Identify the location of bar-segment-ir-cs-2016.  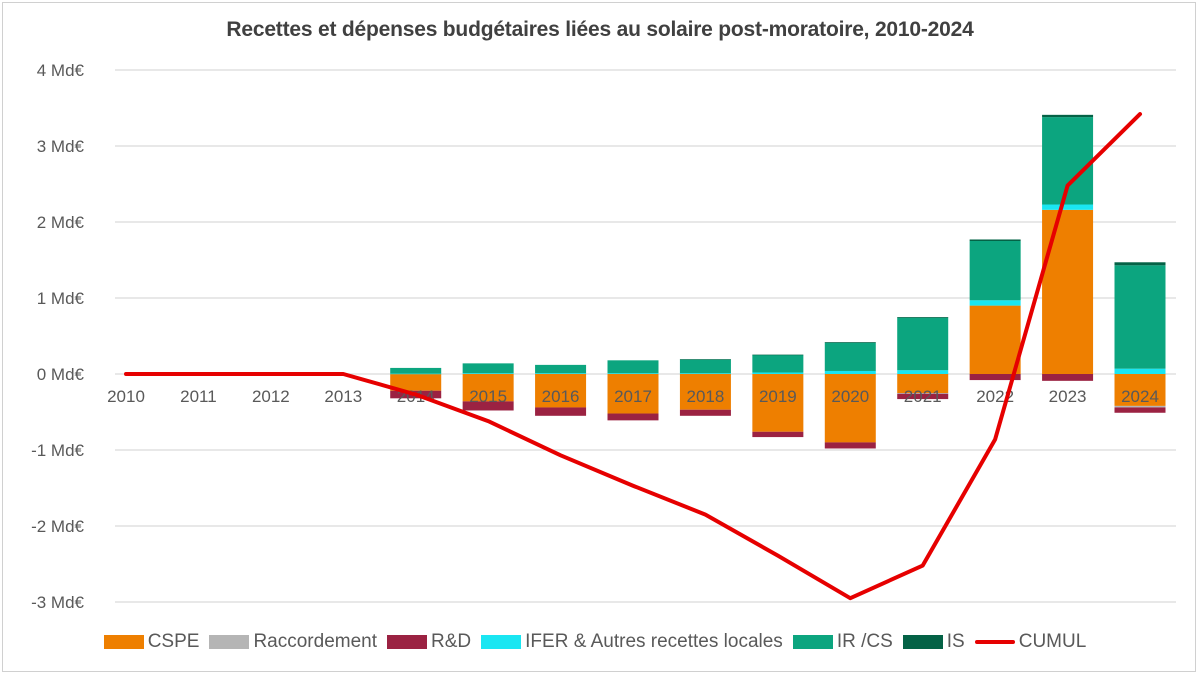
(561, 369).